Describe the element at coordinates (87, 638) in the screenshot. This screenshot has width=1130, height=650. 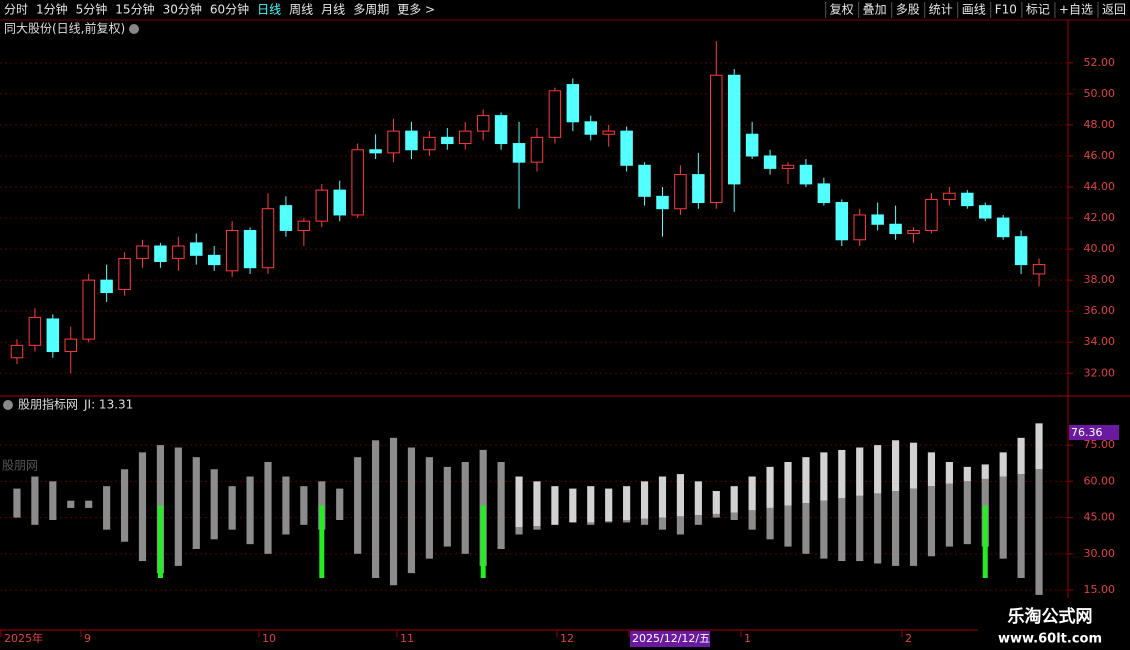
I see `date-label: 9` at that location.